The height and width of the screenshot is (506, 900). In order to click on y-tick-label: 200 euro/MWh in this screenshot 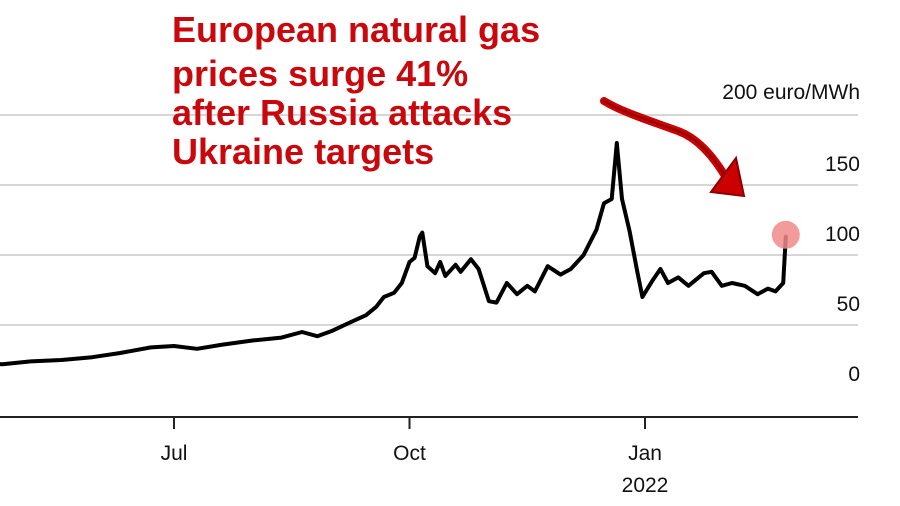, I will do `click(791, 92)`.